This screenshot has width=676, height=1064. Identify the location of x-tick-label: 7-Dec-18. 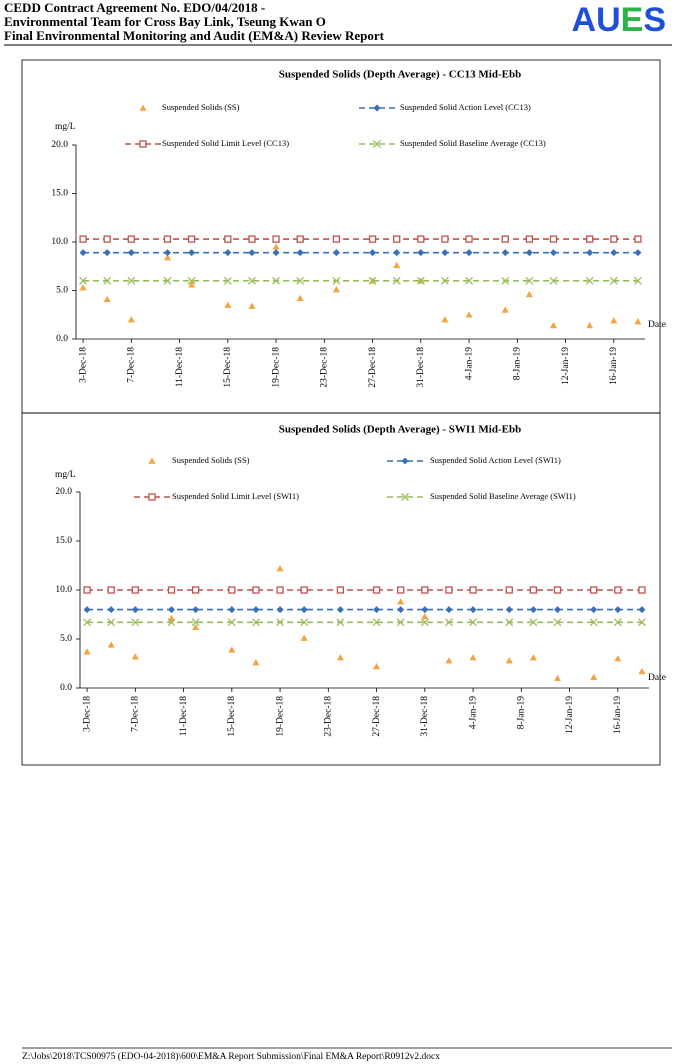
(136, 714).